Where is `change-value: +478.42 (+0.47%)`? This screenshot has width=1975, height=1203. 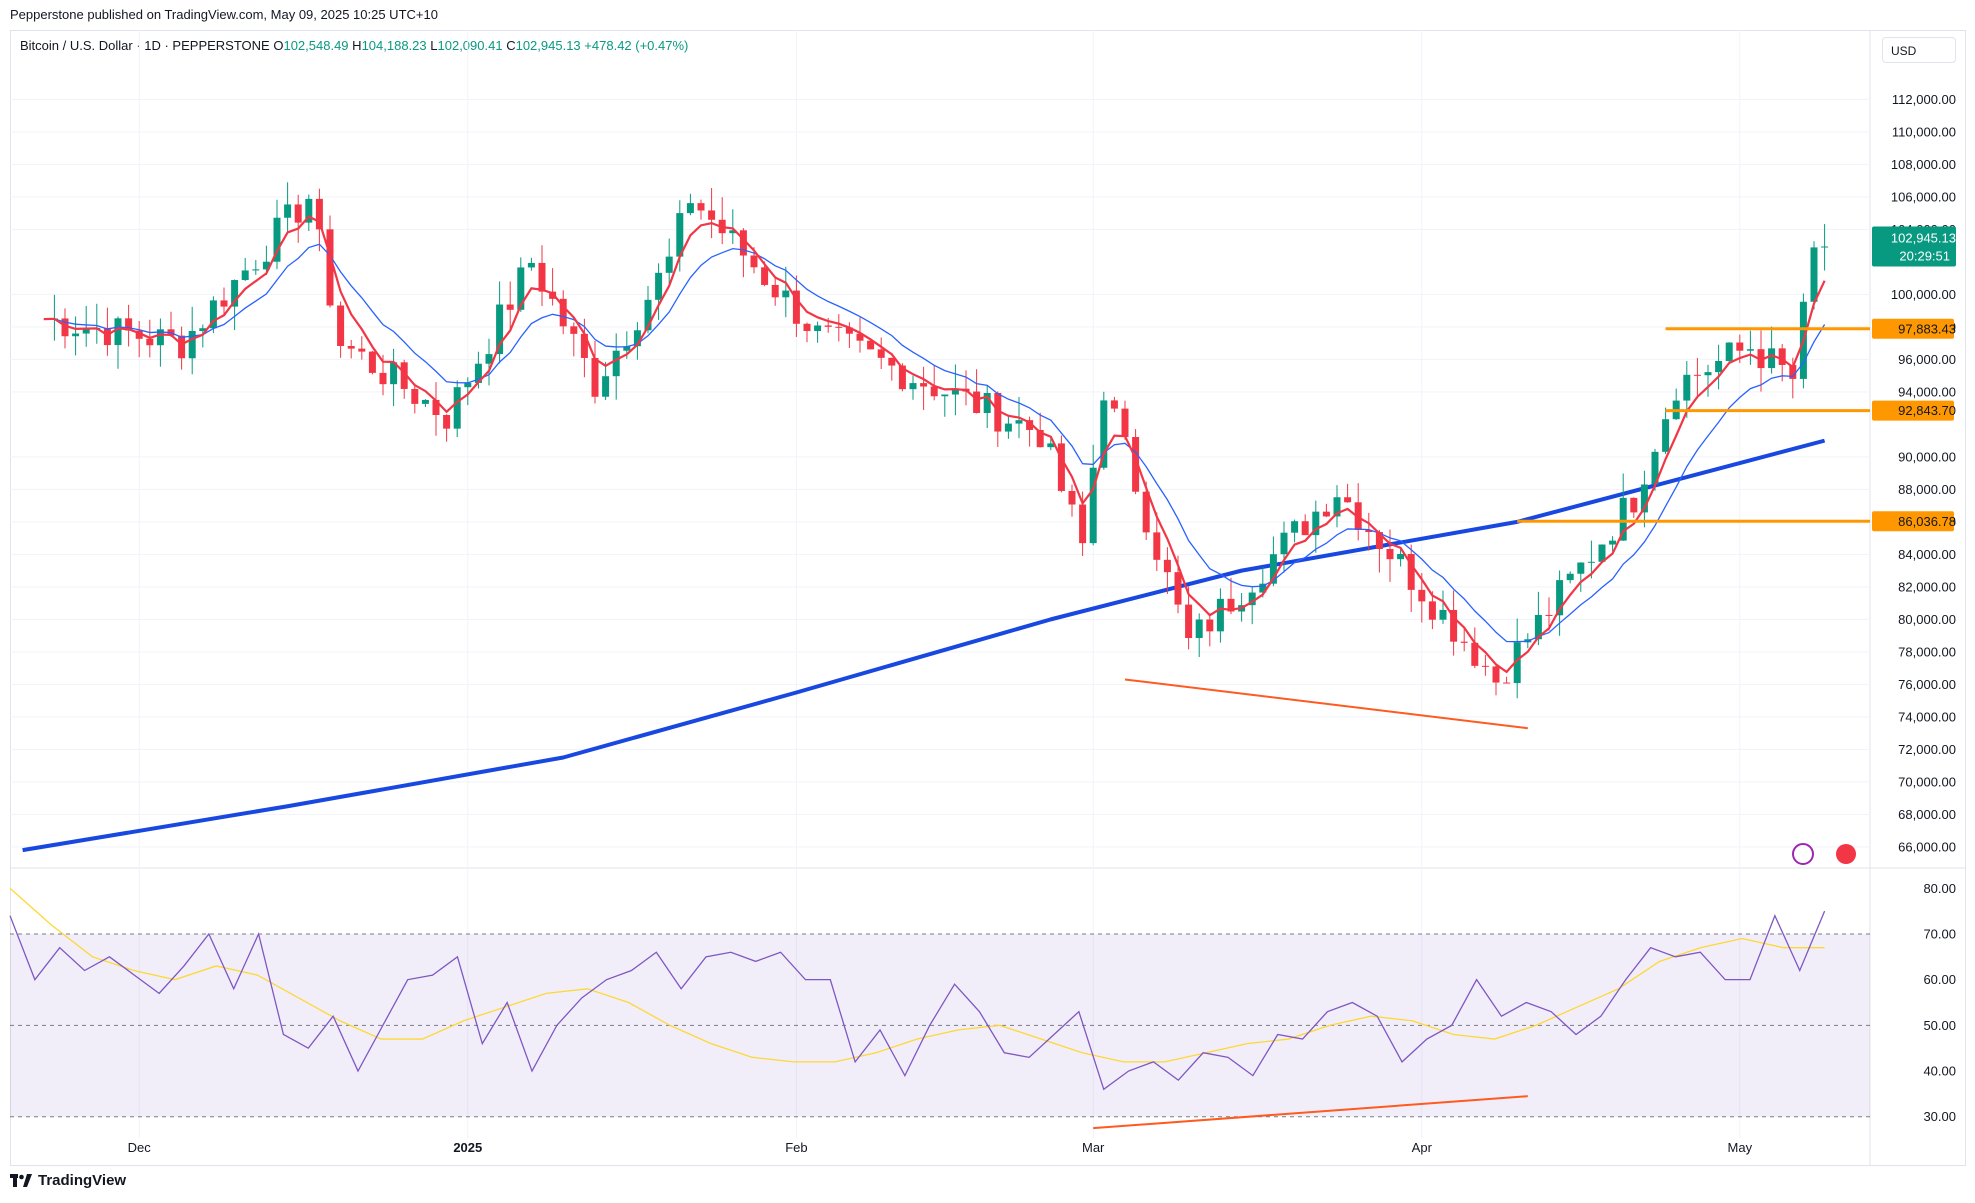 change-value: +478.42 (+0.47%) is located at coordinates (636, 45).